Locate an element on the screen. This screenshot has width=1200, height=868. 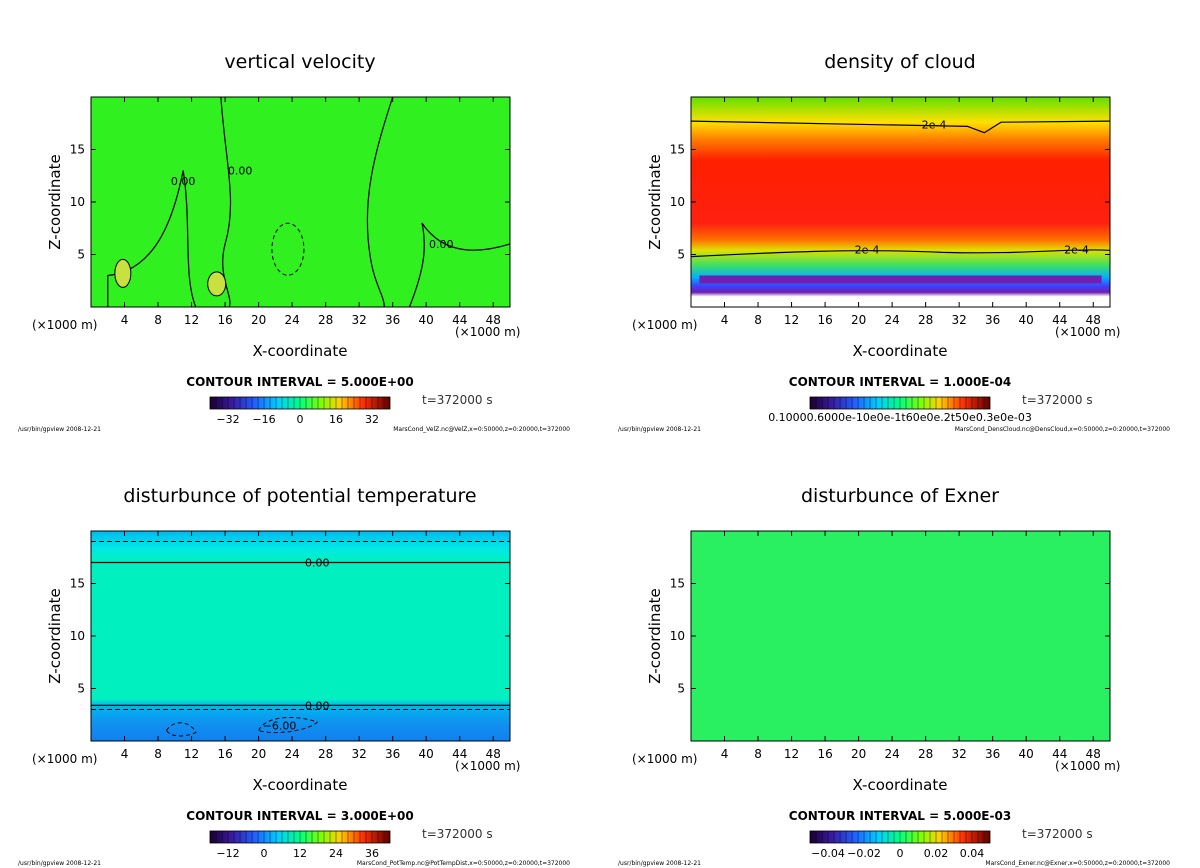
contour-interval: CONTOUR INTERVAL = 3.000E+00 is located at coordinates (299, 816).